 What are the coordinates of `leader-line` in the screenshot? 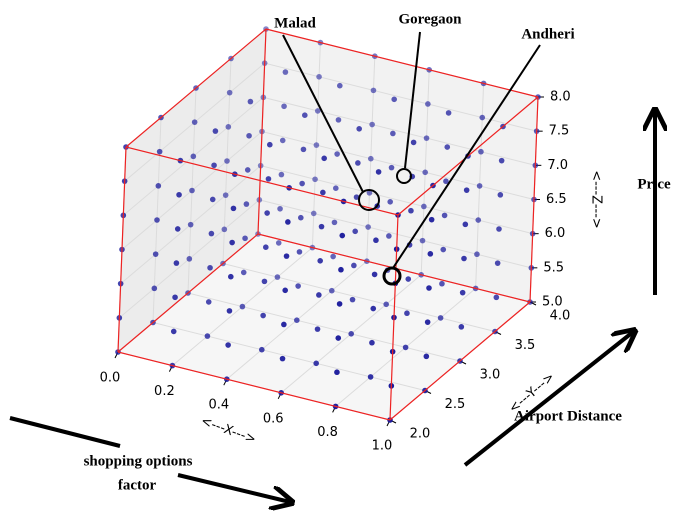 It's located at (323, 113).